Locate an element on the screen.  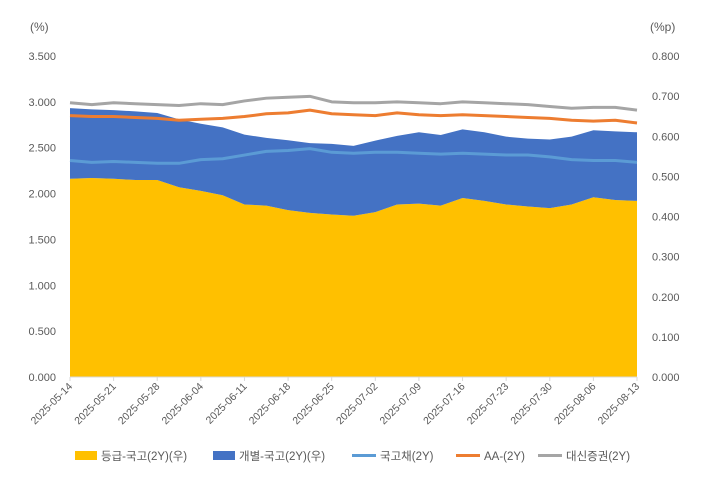
legend-label: 국고채(2Y) is located at coordinates (407, 456).